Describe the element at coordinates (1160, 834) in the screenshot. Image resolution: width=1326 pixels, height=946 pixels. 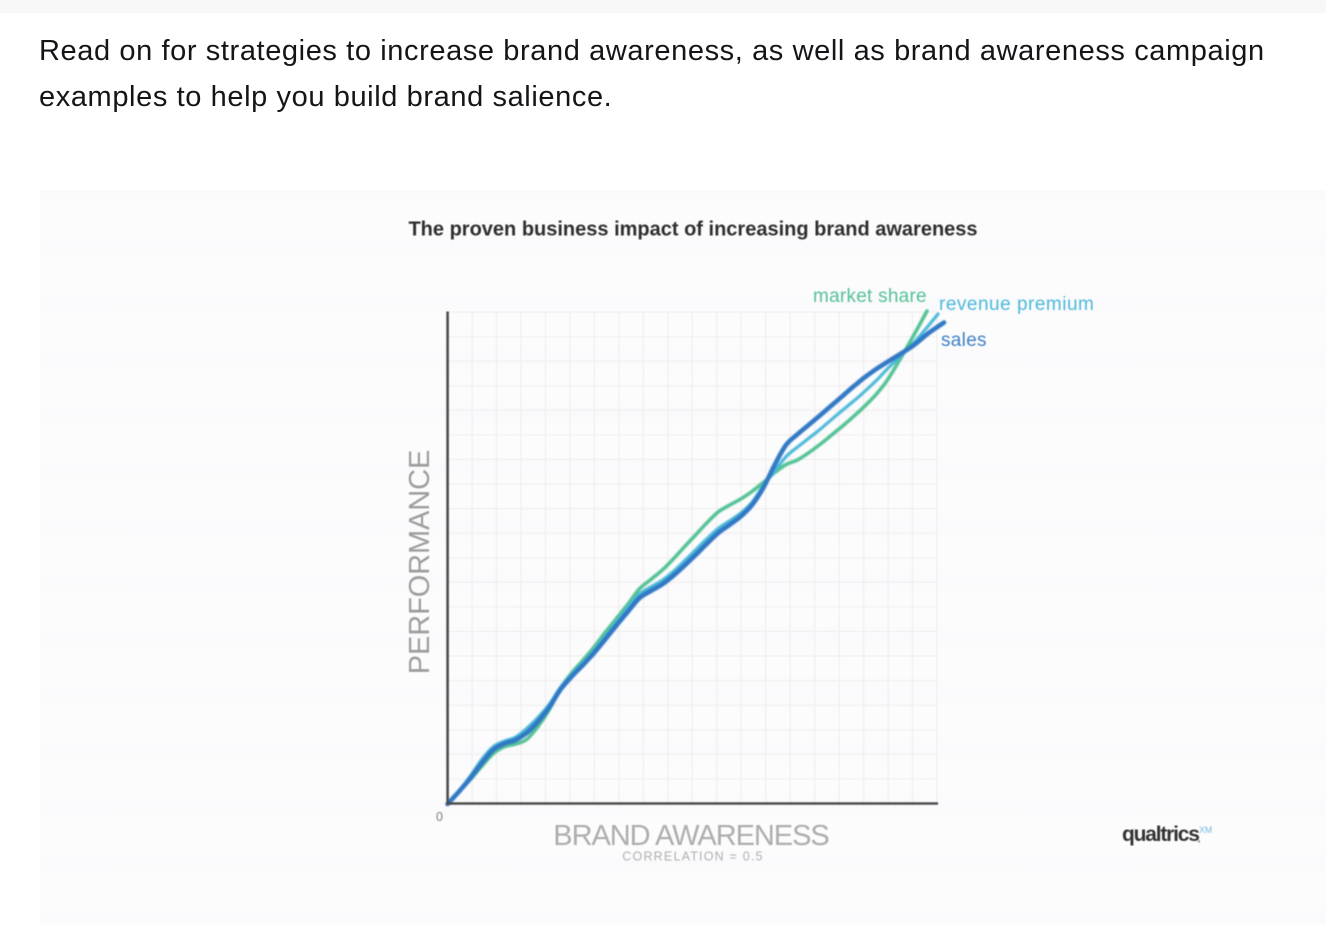
I see `svg-text: qualtrics` at that location.